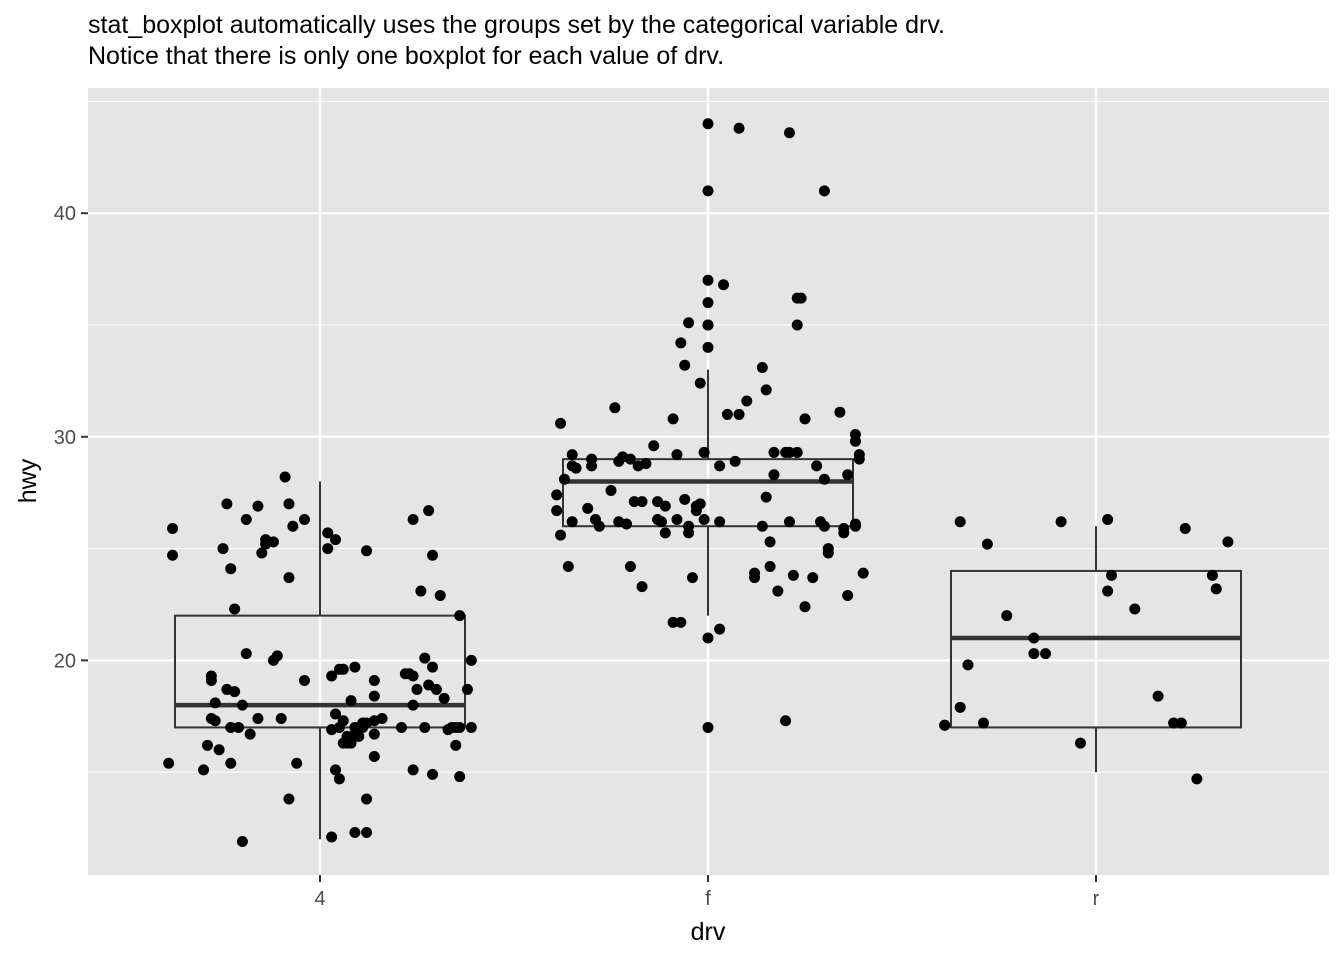  I want to click on boxplot-r, so click(1096, 649).